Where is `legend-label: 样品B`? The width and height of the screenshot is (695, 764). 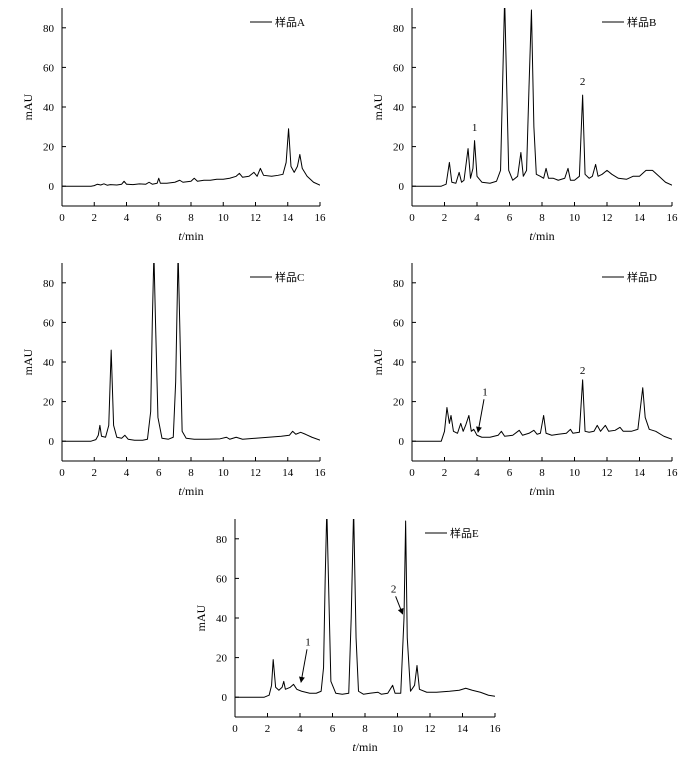
legend-label: 样品B is located at coordinates (641, 22).